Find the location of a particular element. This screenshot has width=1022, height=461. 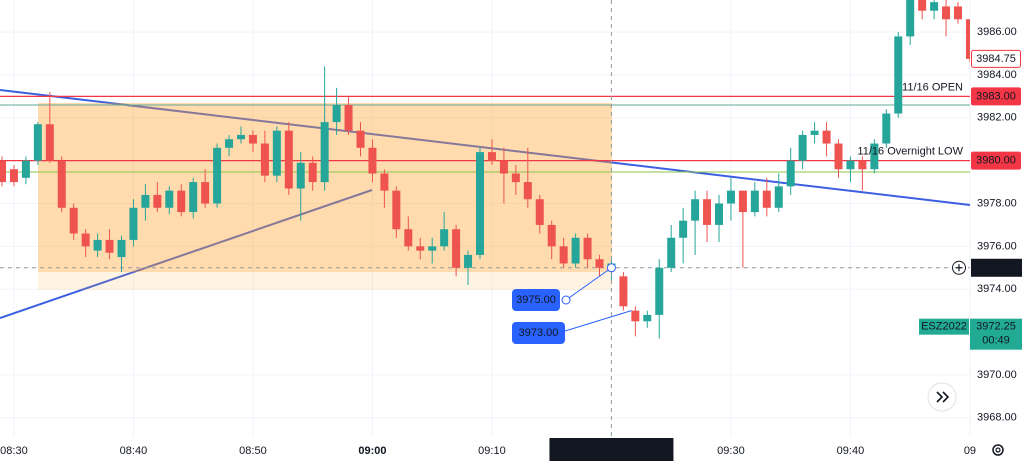

y-tick-label: 3968.00 is located at coordinates (997, 418).